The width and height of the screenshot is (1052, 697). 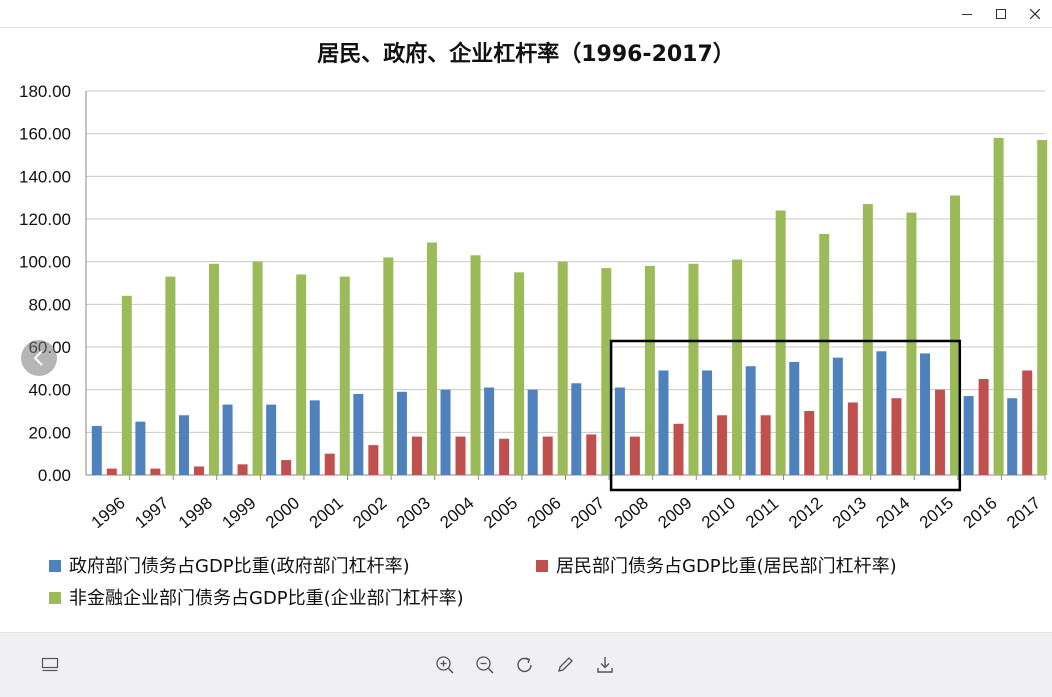 What do you see at coordinates (49, 432) in the screenshot?
I see `y-tick-label: 20.00` at bounding box center [49, 432].